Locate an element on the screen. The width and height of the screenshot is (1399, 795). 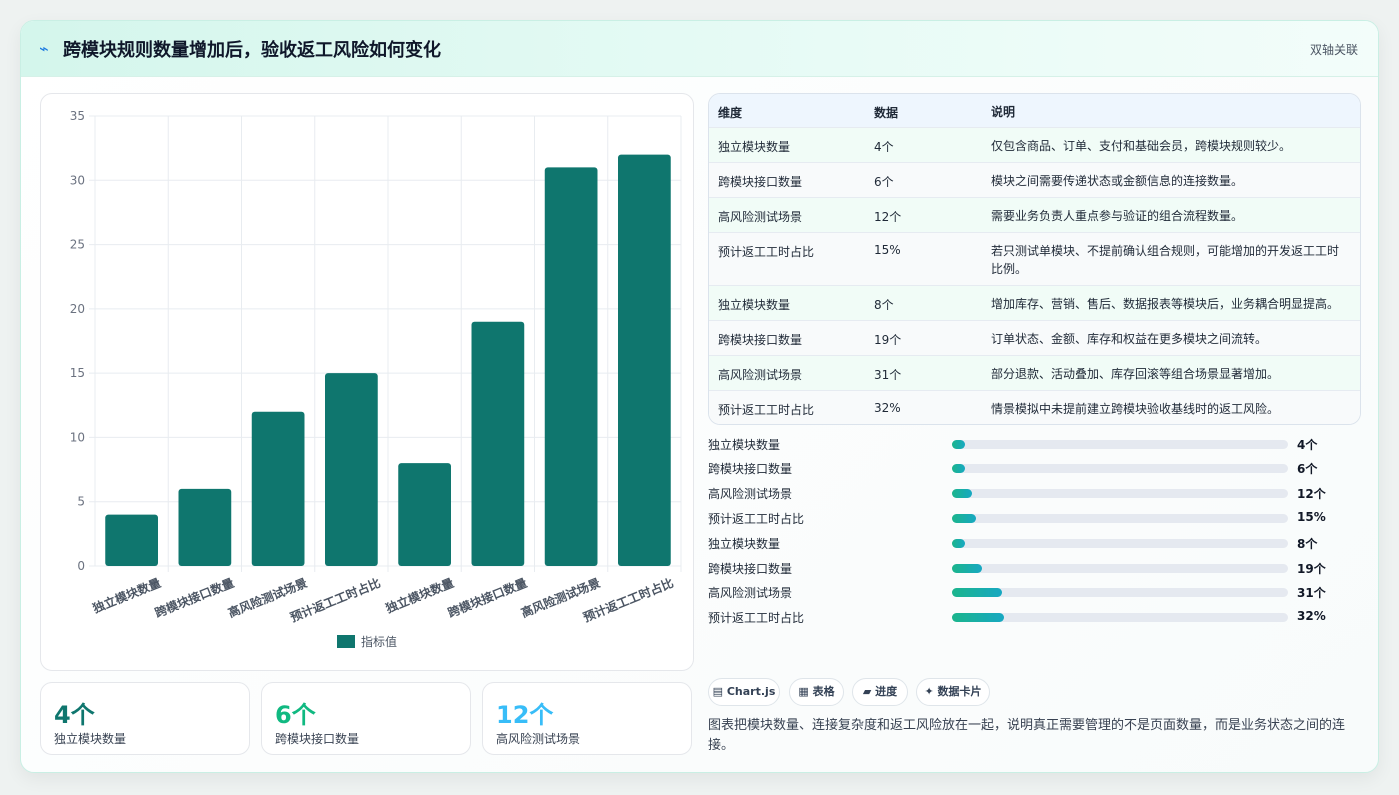
table-cell: 4个 is located at coordinates (884, 147).